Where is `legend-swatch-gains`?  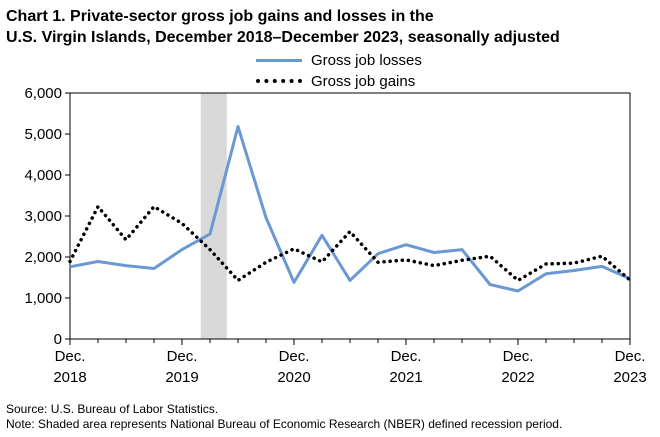 legend-swatch-gains is located at coordinates (279, 81).